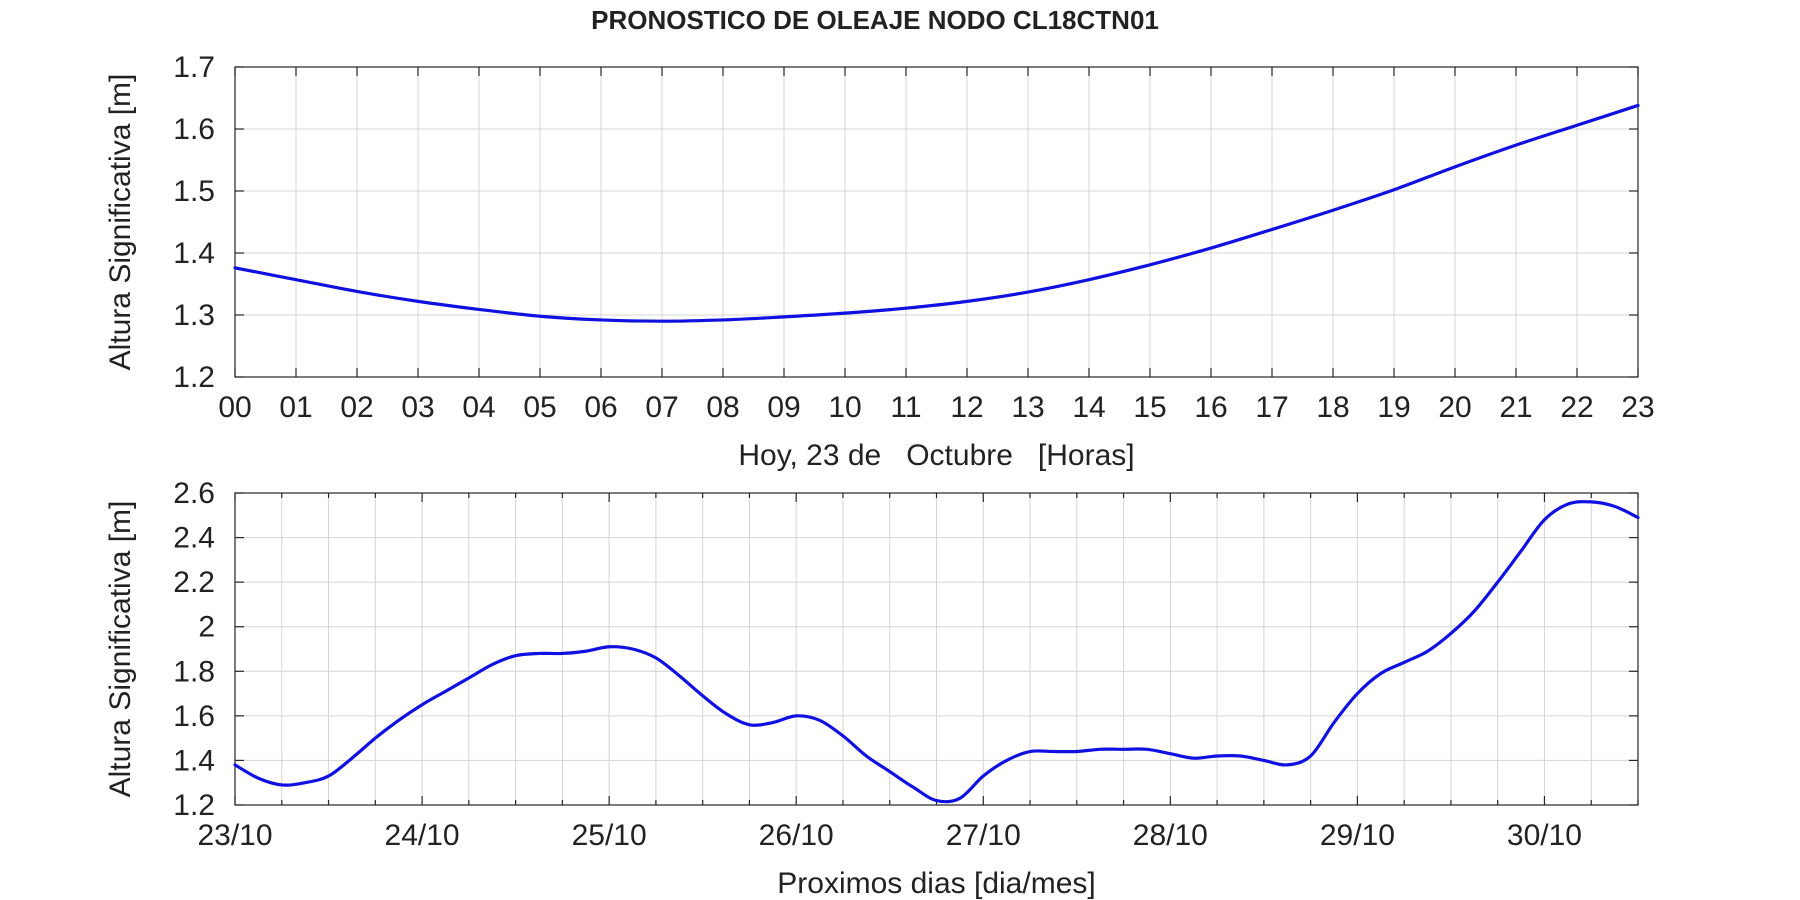  Describe the element at coordinates (539, 407) in the screenshot. I see `x-tick-label: 05` at that location.